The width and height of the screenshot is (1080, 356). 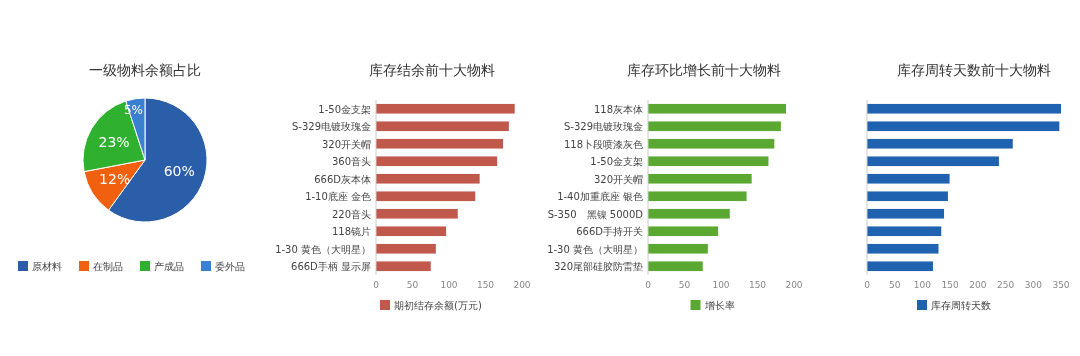 What do you see at coordinates (351, 162) in the screenshot?
I see `y-tick-label: 360音头` at bounding box center [351, 162].